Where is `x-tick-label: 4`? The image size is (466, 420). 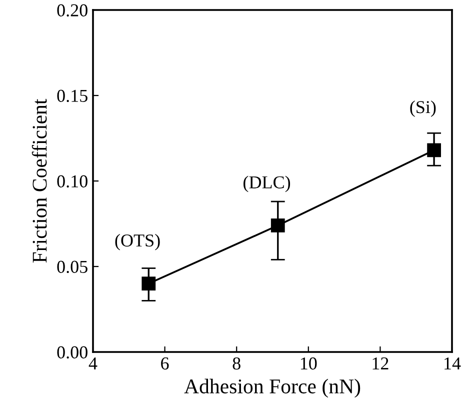
x-tick-label: 4 is located at coordinates (93, 364).